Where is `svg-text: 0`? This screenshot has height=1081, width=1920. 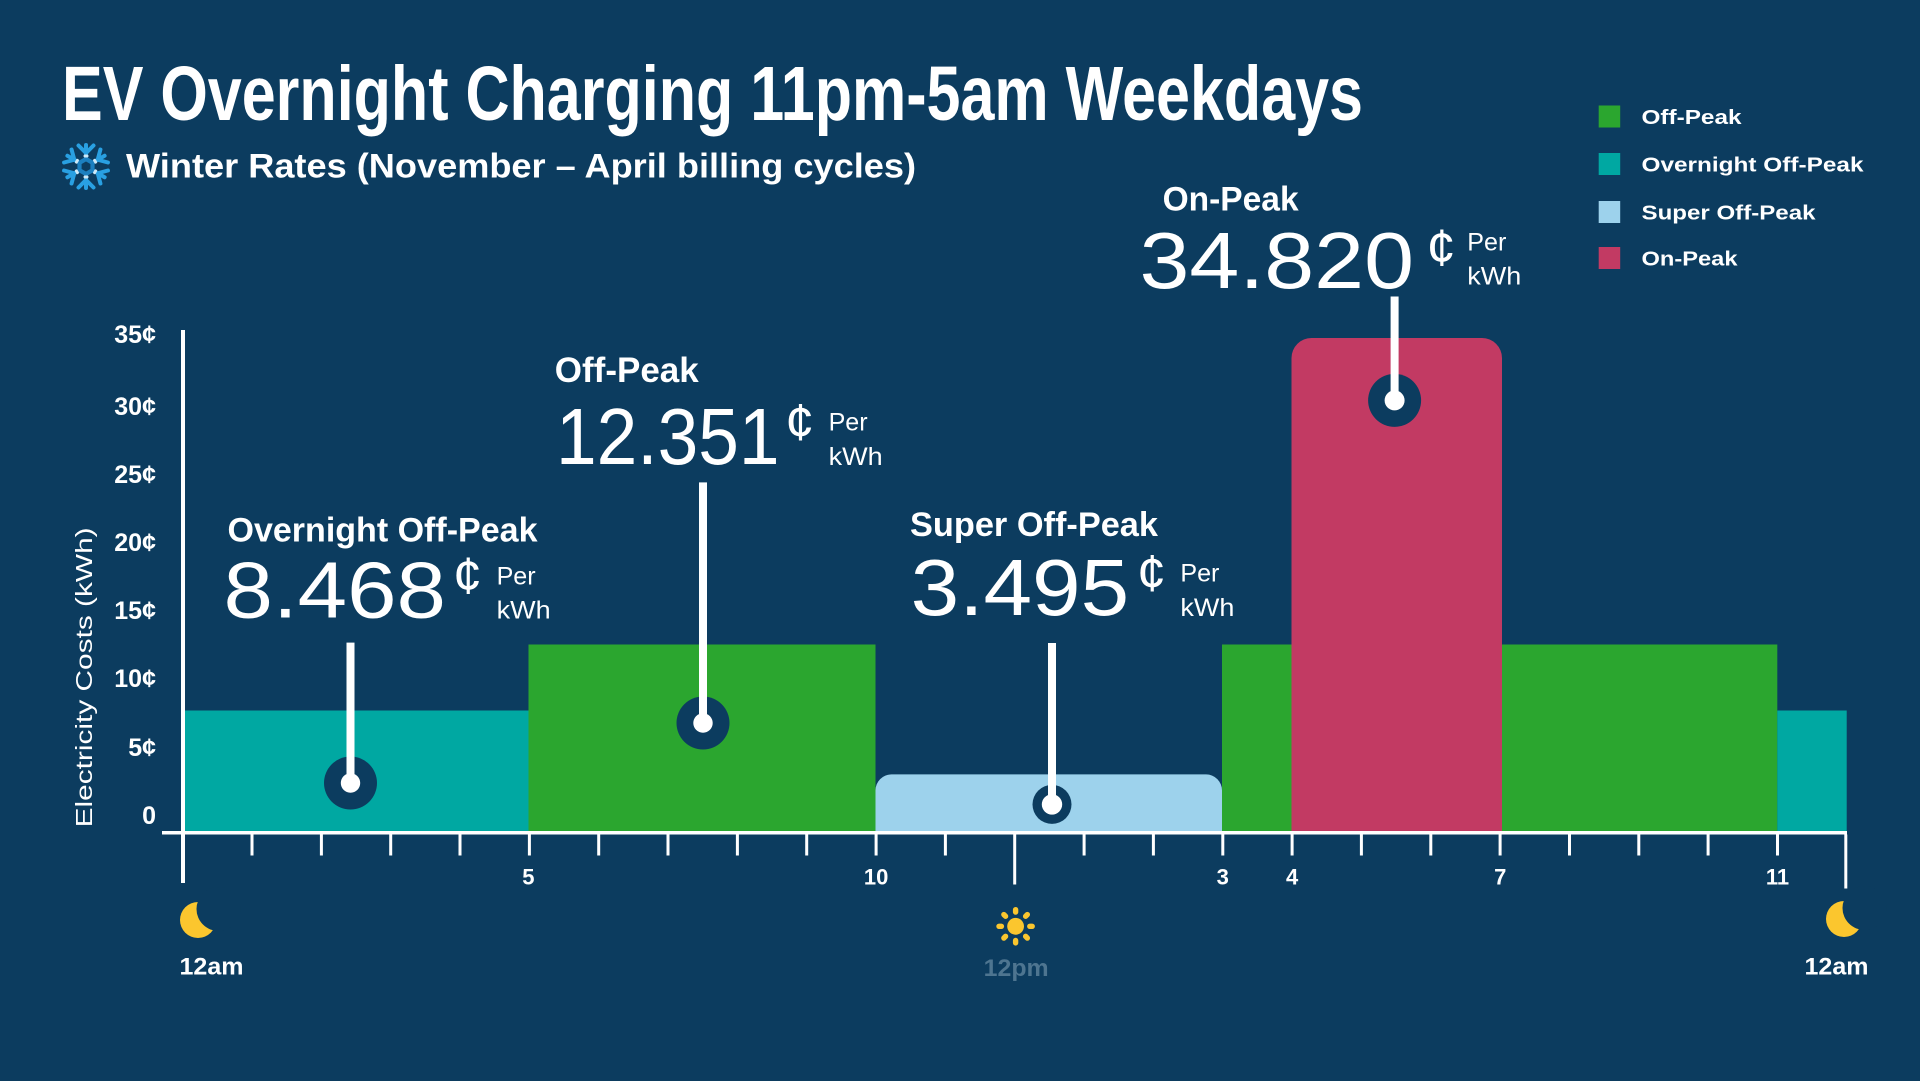
svg-text: 0 is located at coordinates (149, 816).